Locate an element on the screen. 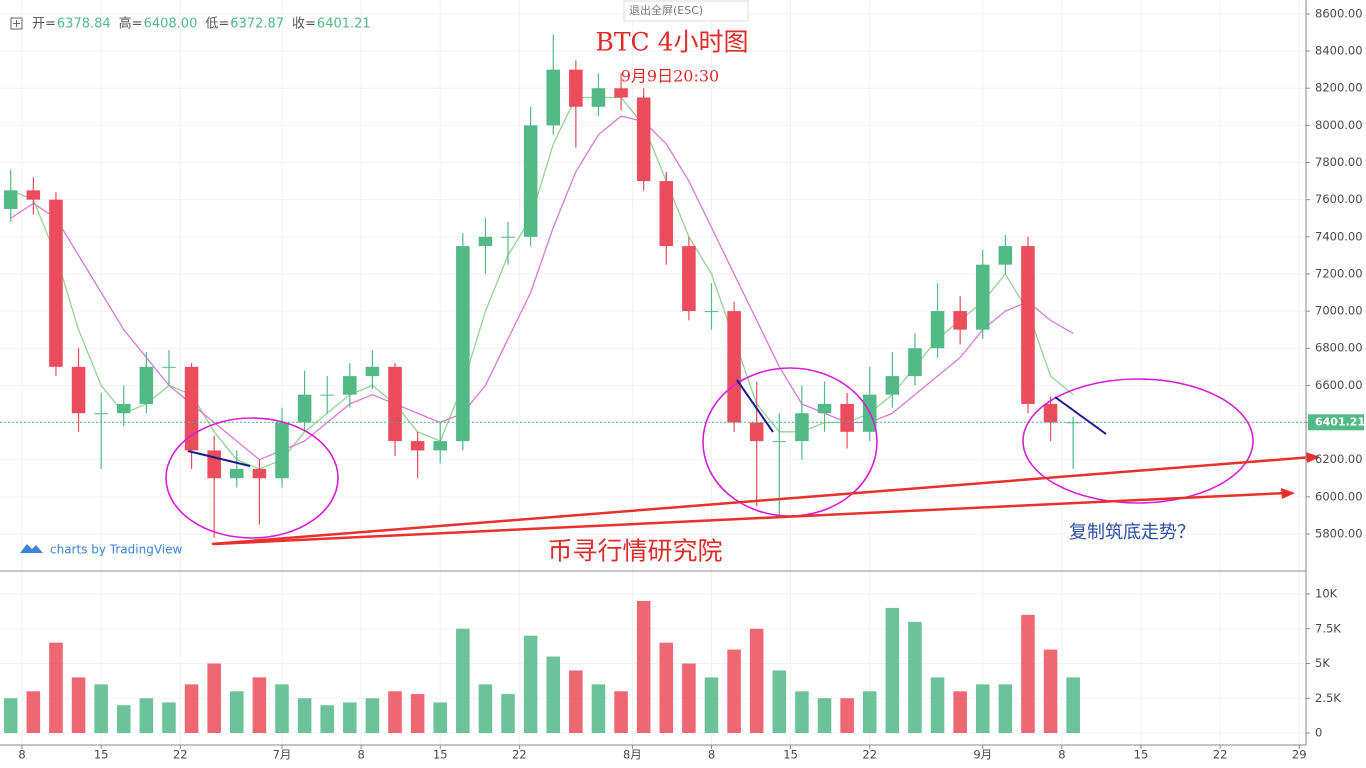 The image size is (1366, 768). arrow-head is located at coordinates (1313, 457).